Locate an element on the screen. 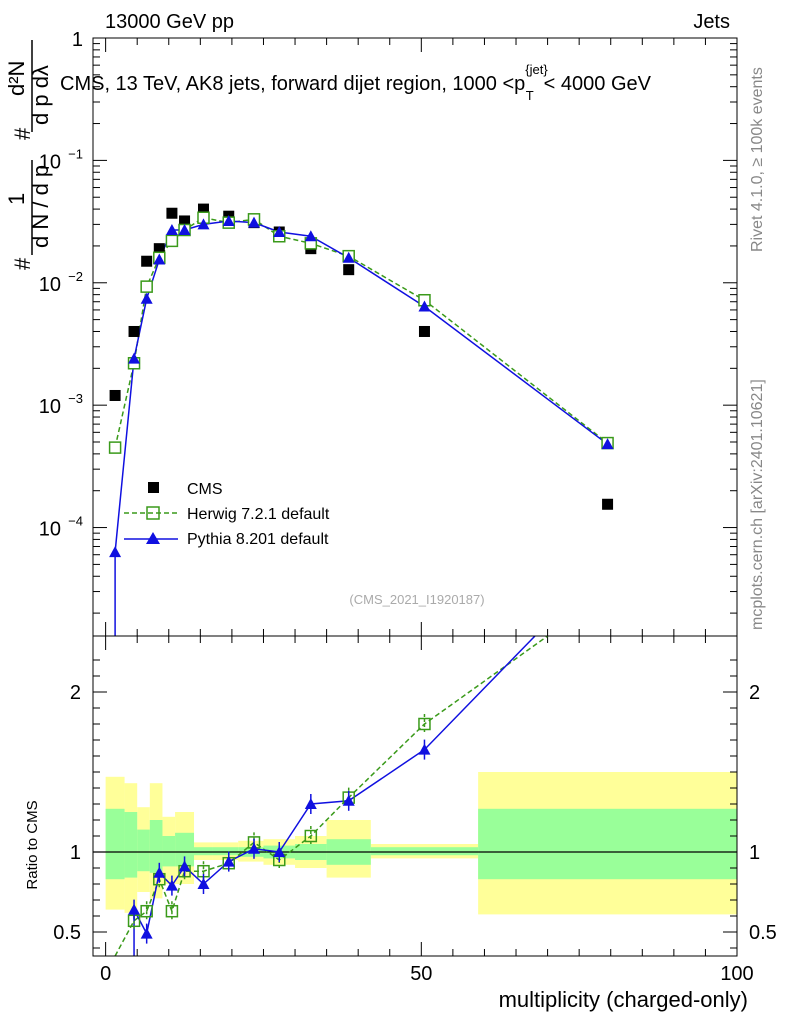 The height and width of the screenshot is (1024, 786). main-y-axis-label: # 1 d N / d p # d²N d p dλ is located at coordinates (28, 155).